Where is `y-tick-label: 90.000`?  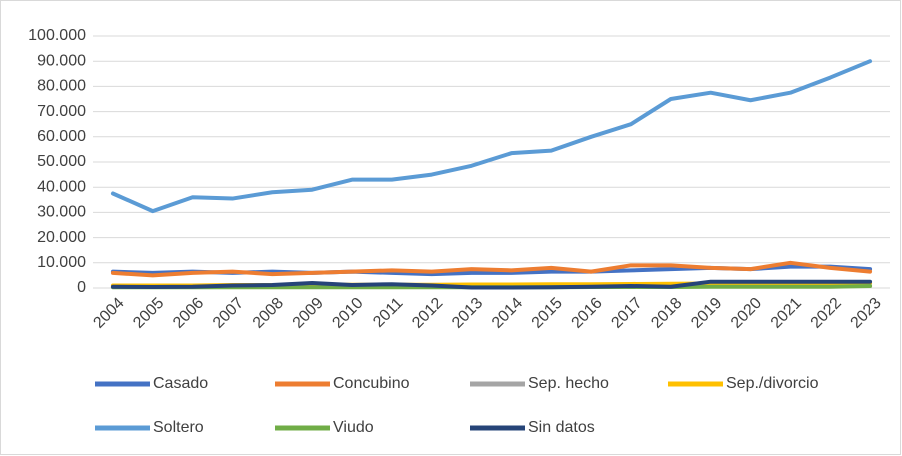 y-tick-label: 90.000 is located at coordinates (61, 60).